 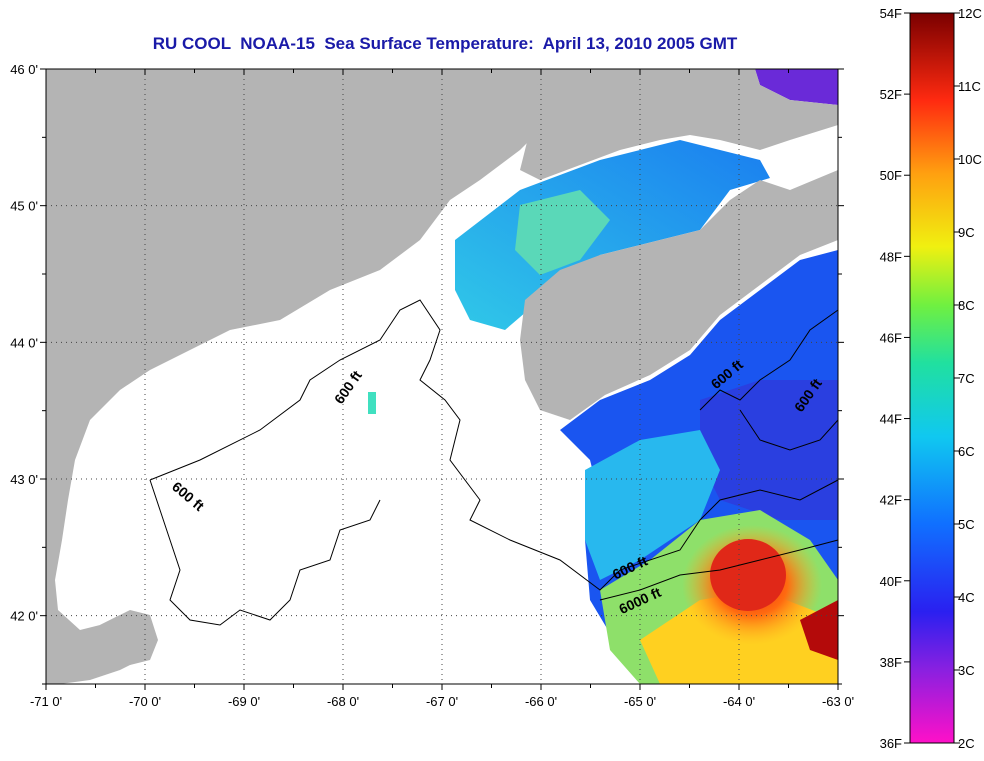 What do you see at coordinates (24, 69) in the screenshot?
I see `lat-tick-label: 46 0'` at bounding box center [24, 69].